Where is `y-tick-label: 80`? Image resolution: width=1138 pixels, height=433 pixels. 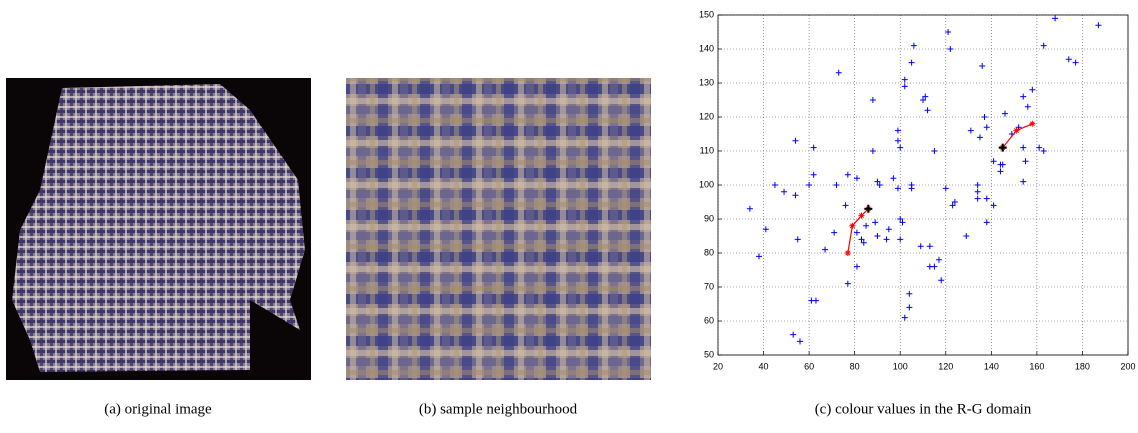
y-tick-label: 80 is located at coordinates (709, 252).